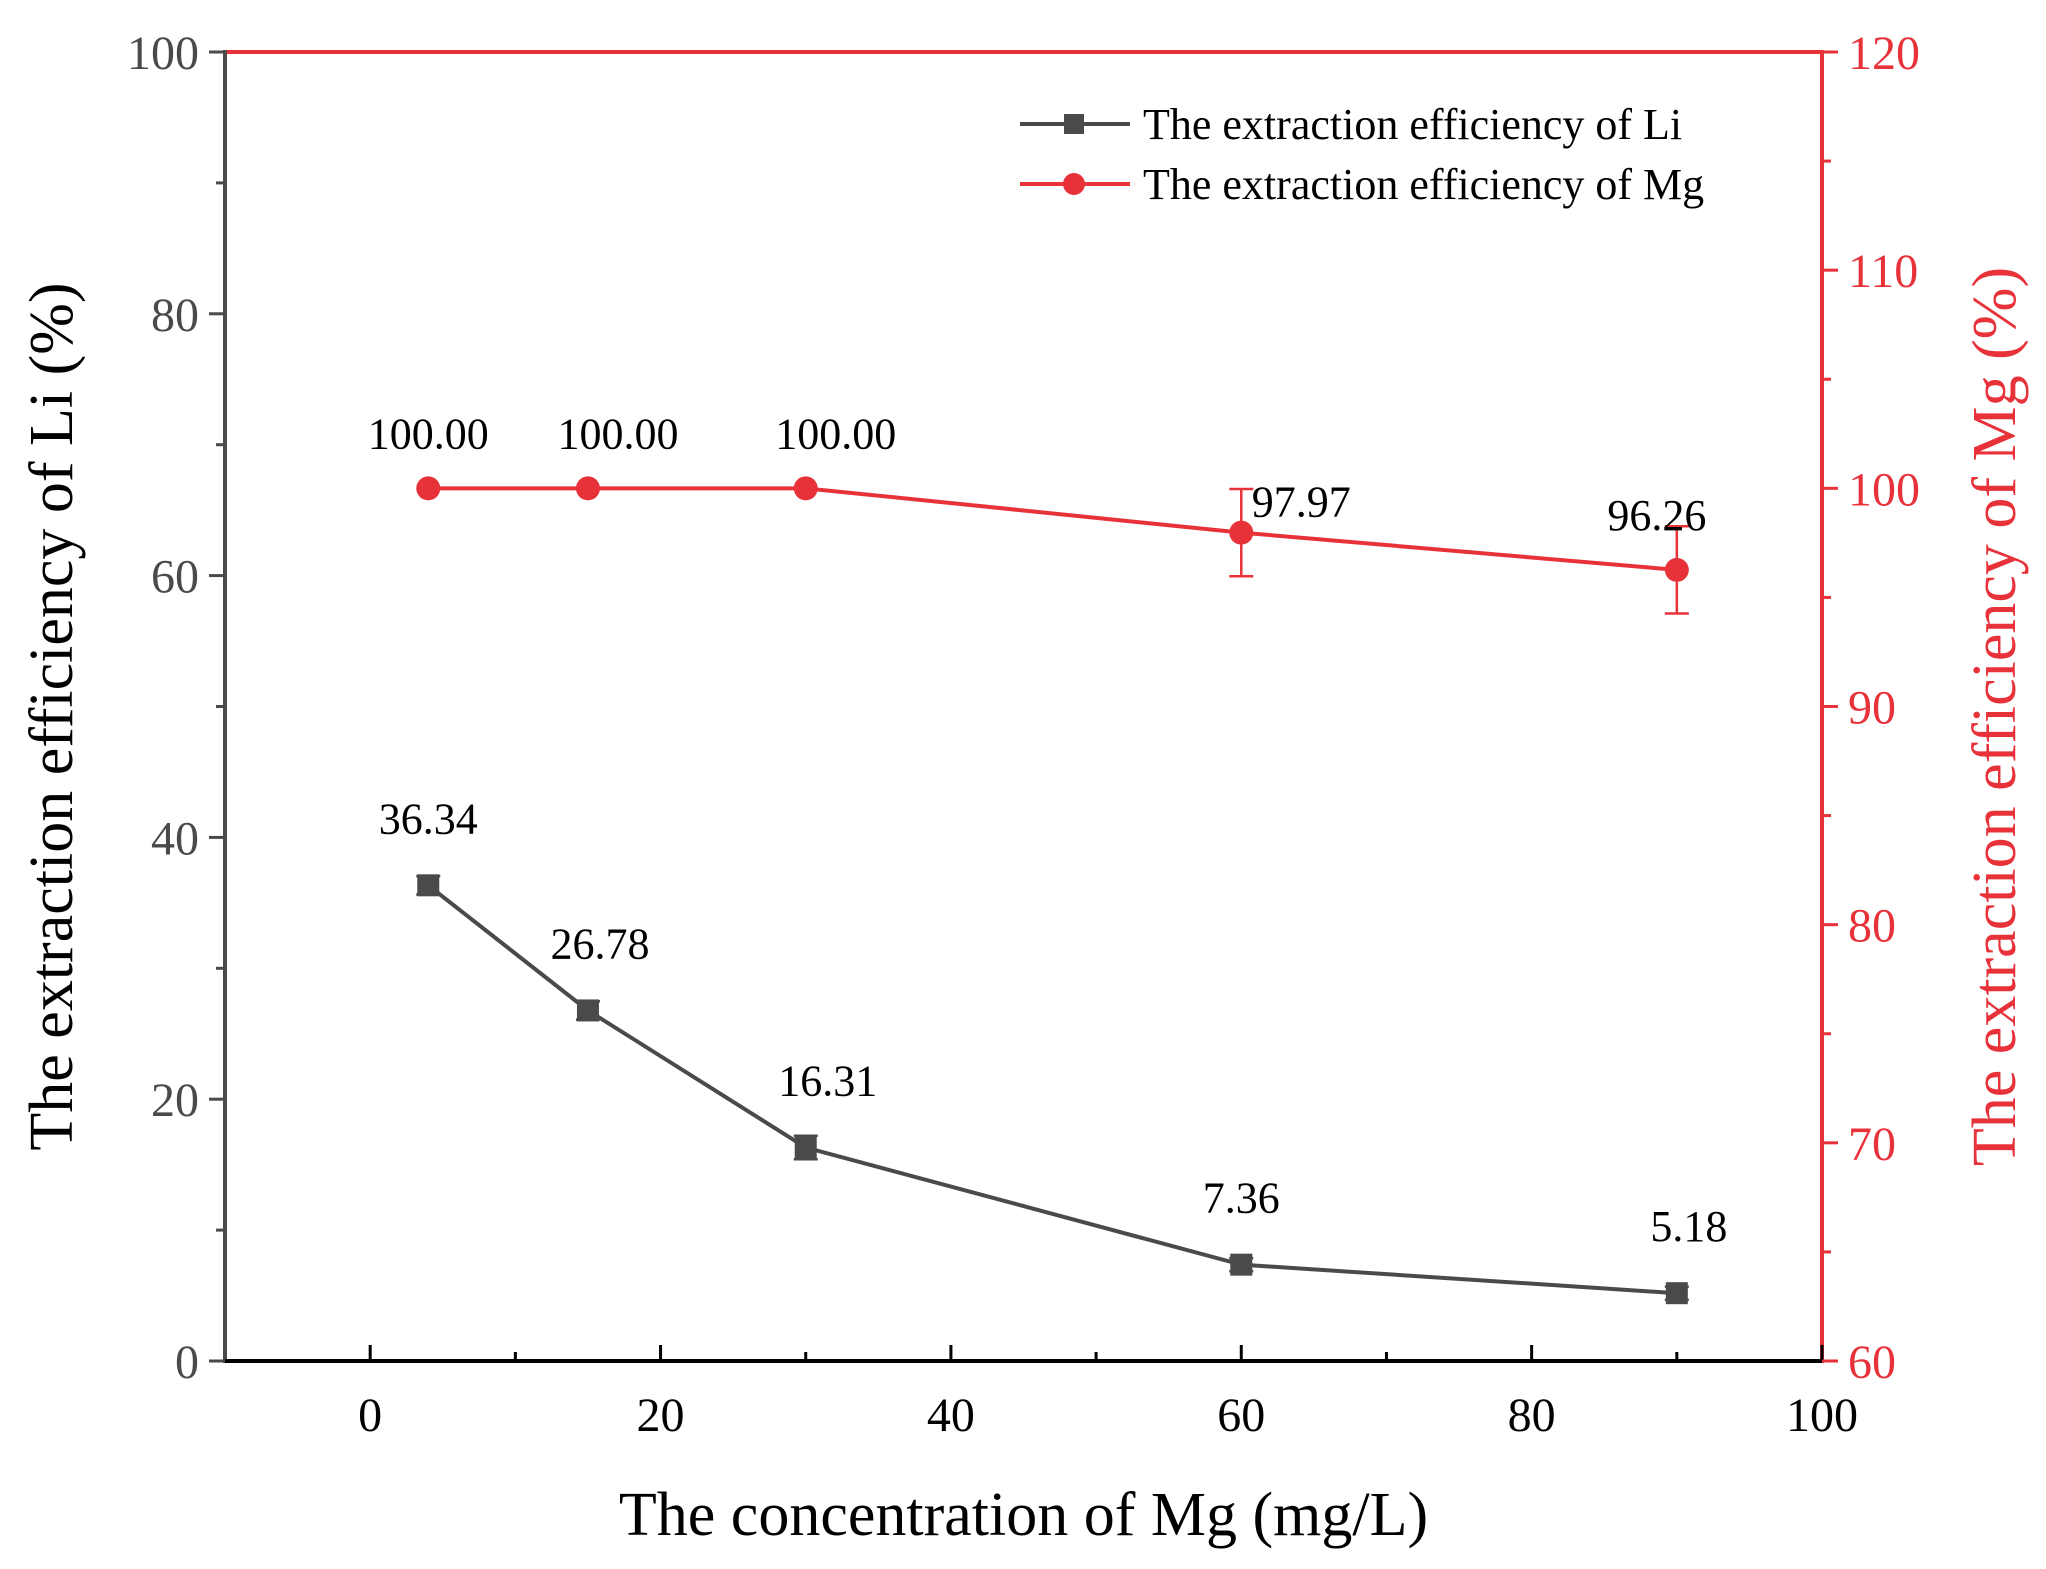  I want to click on legend-label-mg: The extraction efficiency of Mg, so click(1423, 184).